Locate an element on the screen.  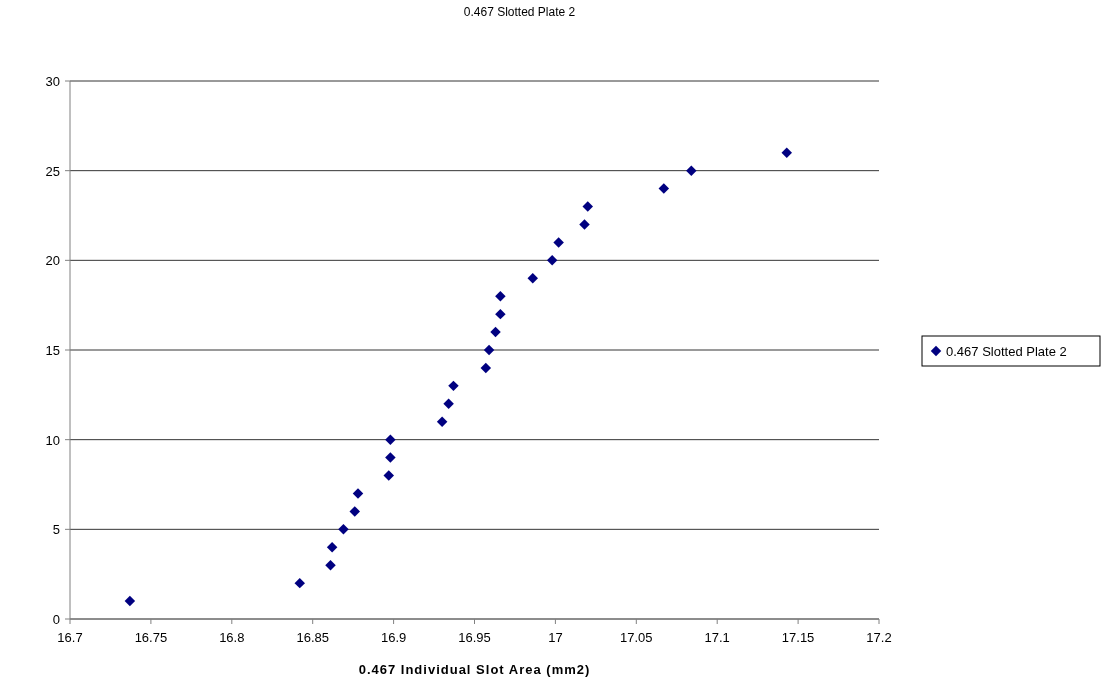
x-tick-label: 17 is located at coordinates (555, 637).